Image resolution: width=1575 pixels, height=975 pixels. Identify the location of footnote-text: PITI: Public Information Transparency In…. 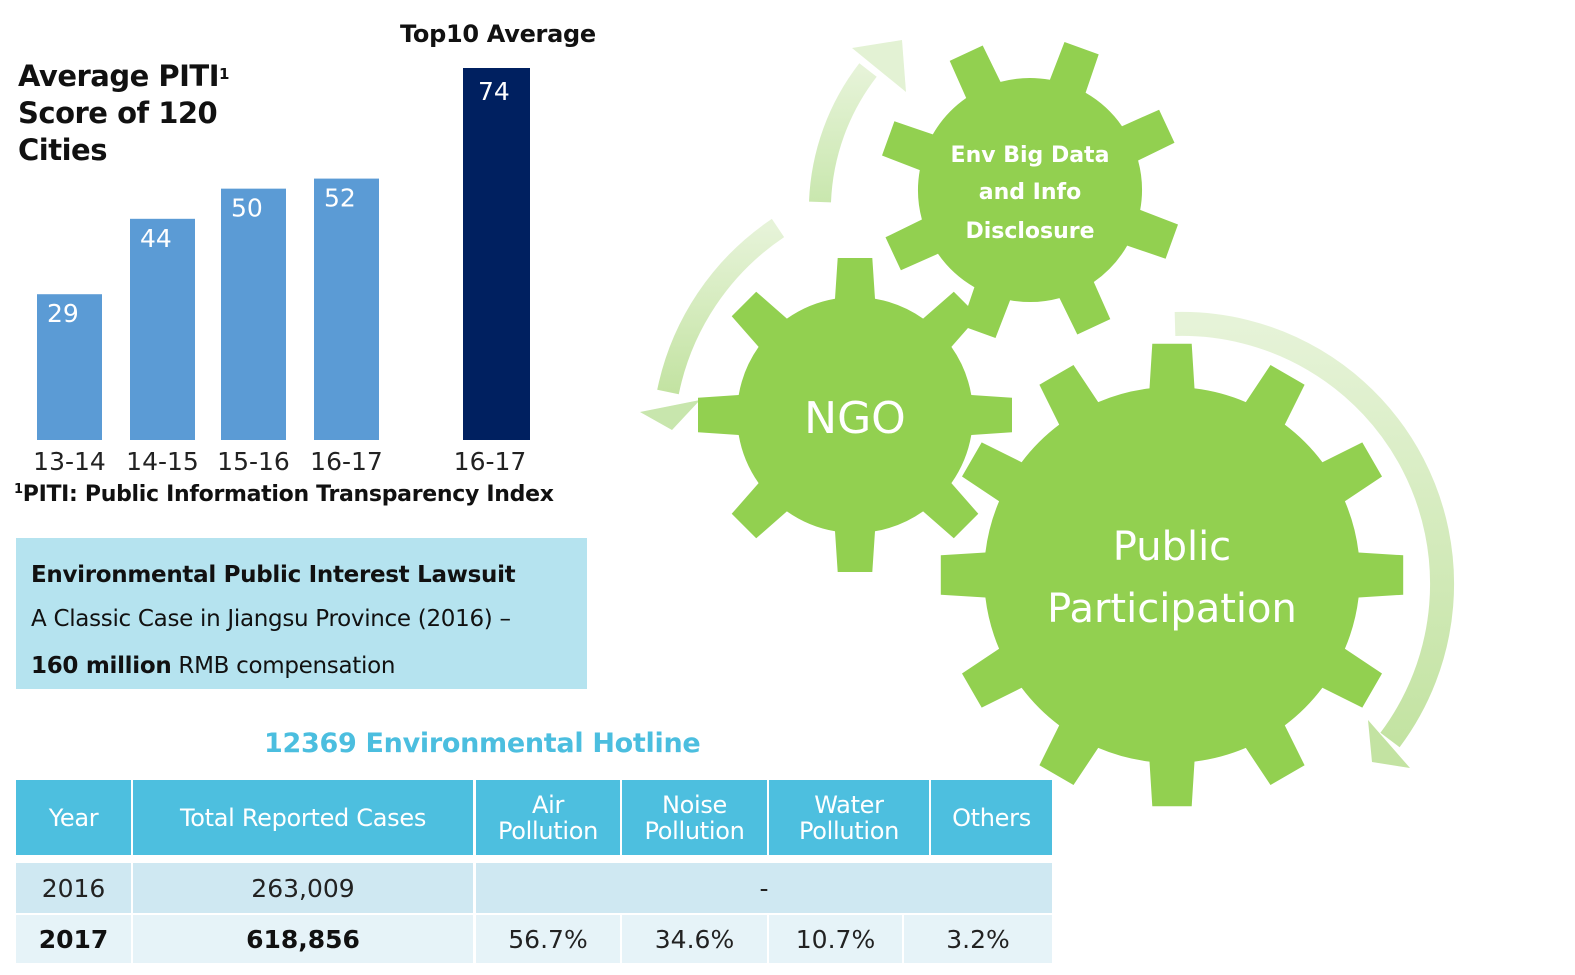
(288, 494).